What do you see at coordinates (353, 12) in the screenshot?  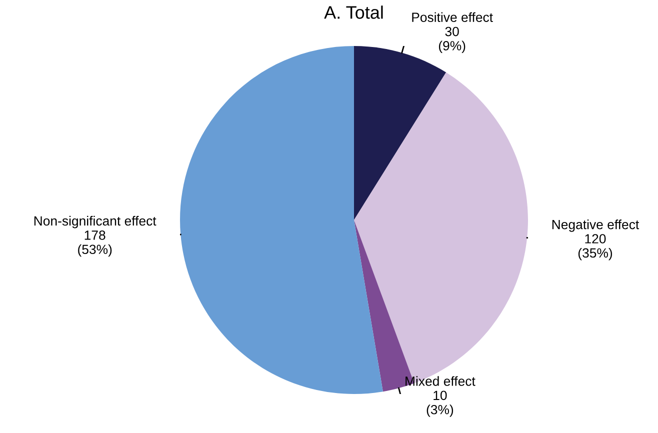 I see `chart-title: A. Total` at bounding box center [353, 12].